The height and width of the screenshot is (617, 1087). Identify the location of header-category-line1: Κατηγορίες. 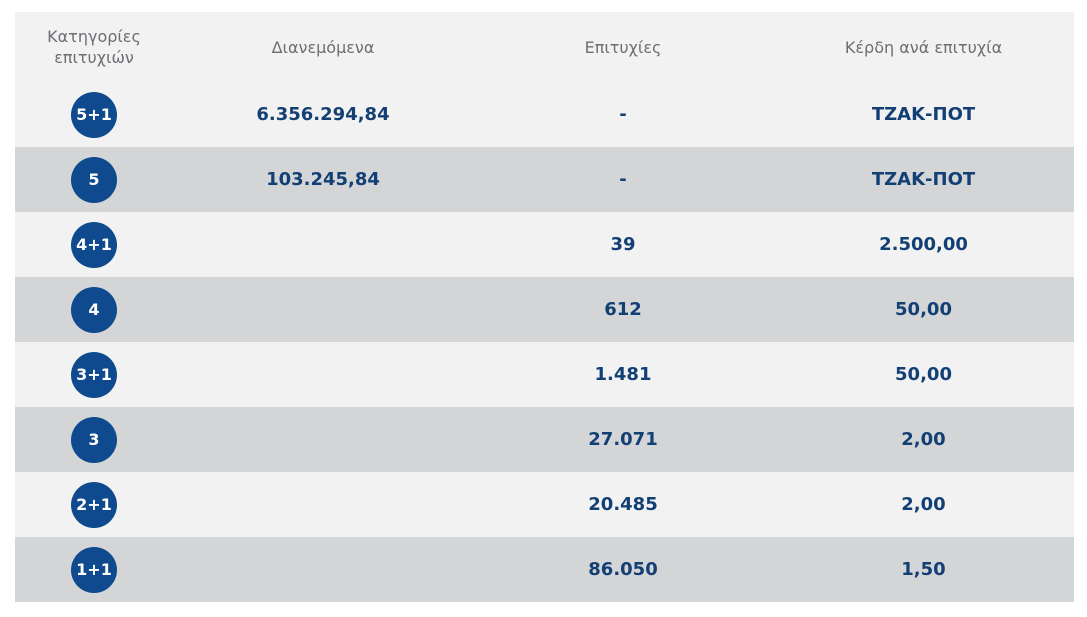
(94, 36).